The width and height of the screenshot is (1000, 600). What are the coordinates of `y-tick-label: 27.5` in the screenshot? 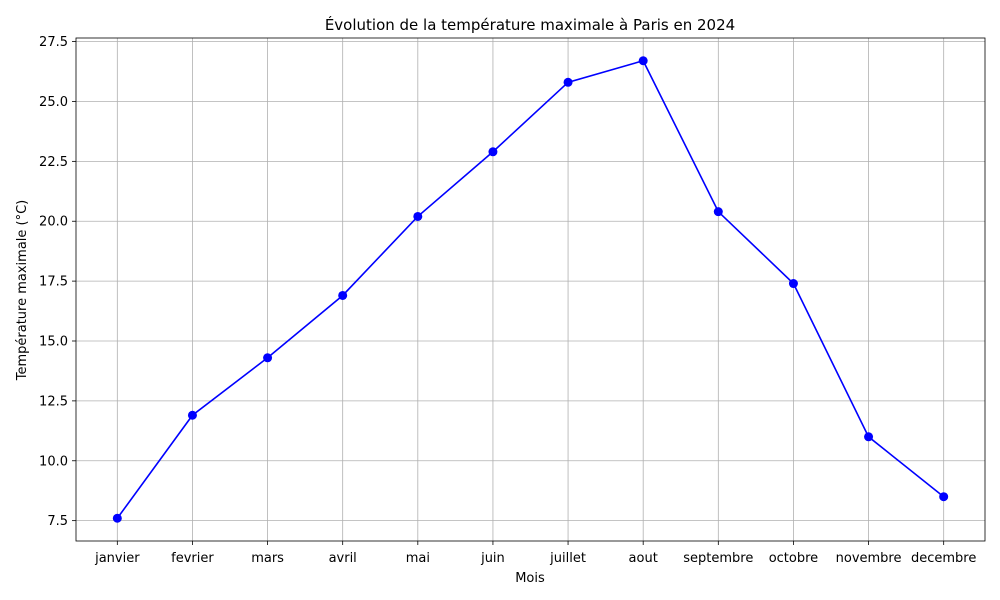 It's located at (53, 42).